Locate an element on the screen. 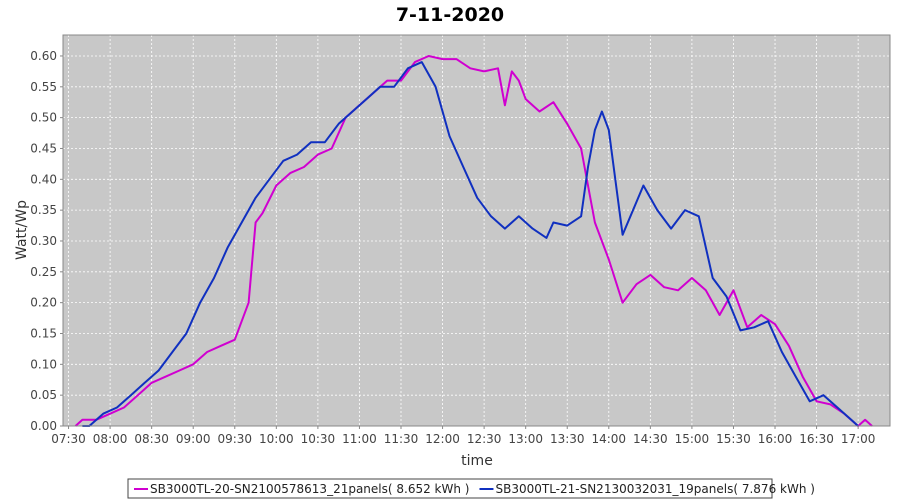  y-tick-label: 0.10 is located at coordinates (43, 364).